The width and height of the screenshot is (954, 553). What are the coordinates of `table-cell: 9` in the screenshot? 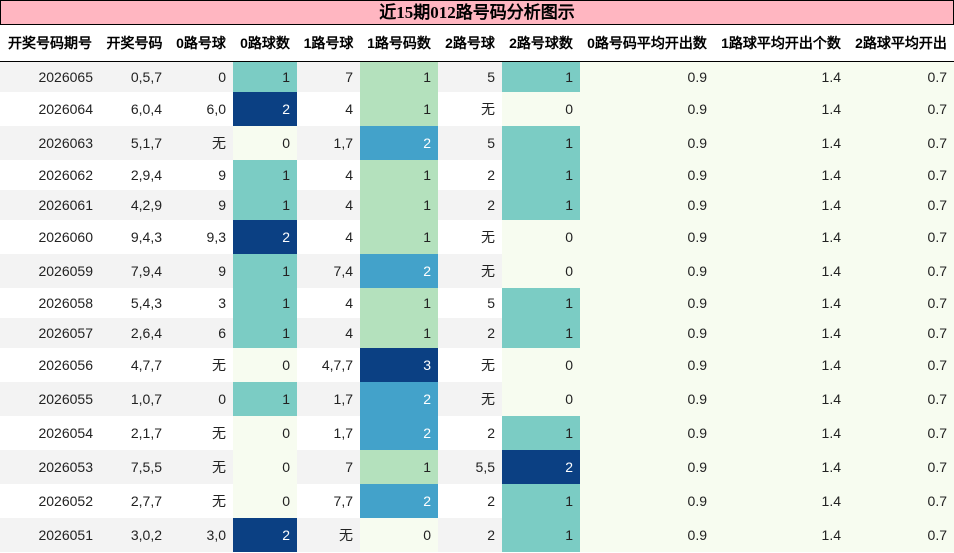 It's located at (201, 174).